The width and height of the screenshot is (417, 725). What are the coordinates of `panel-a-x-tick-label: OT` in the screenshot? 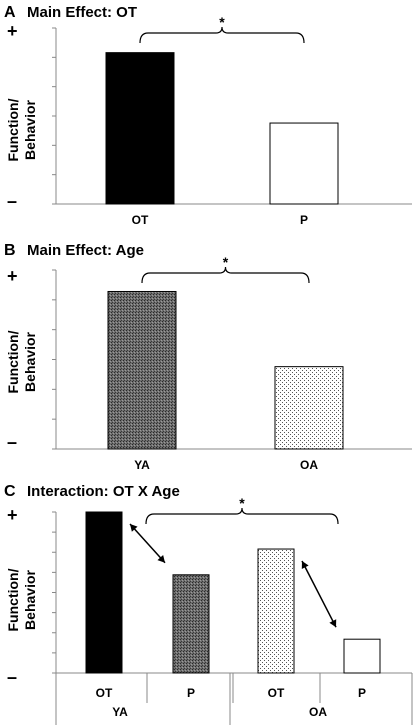 It's located at (140, 220).